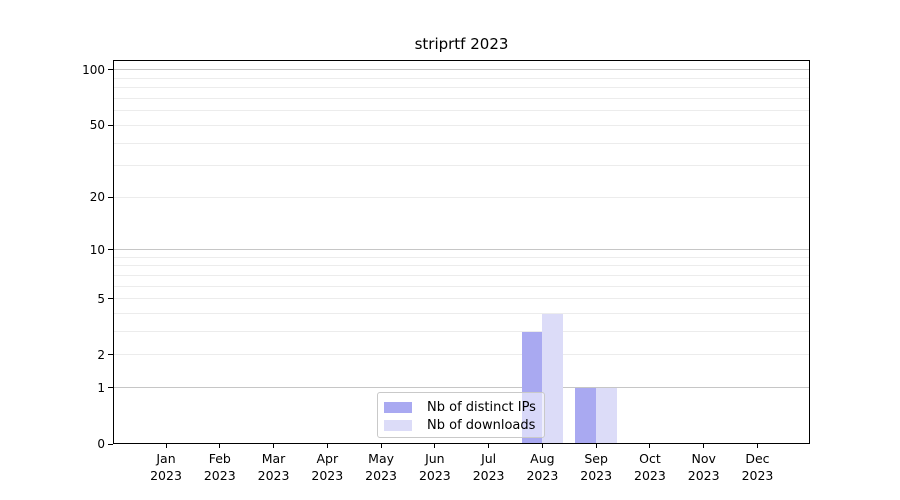 The image size is (900, 500). I want to click on y-tick-label: 10, so click(97, 249).